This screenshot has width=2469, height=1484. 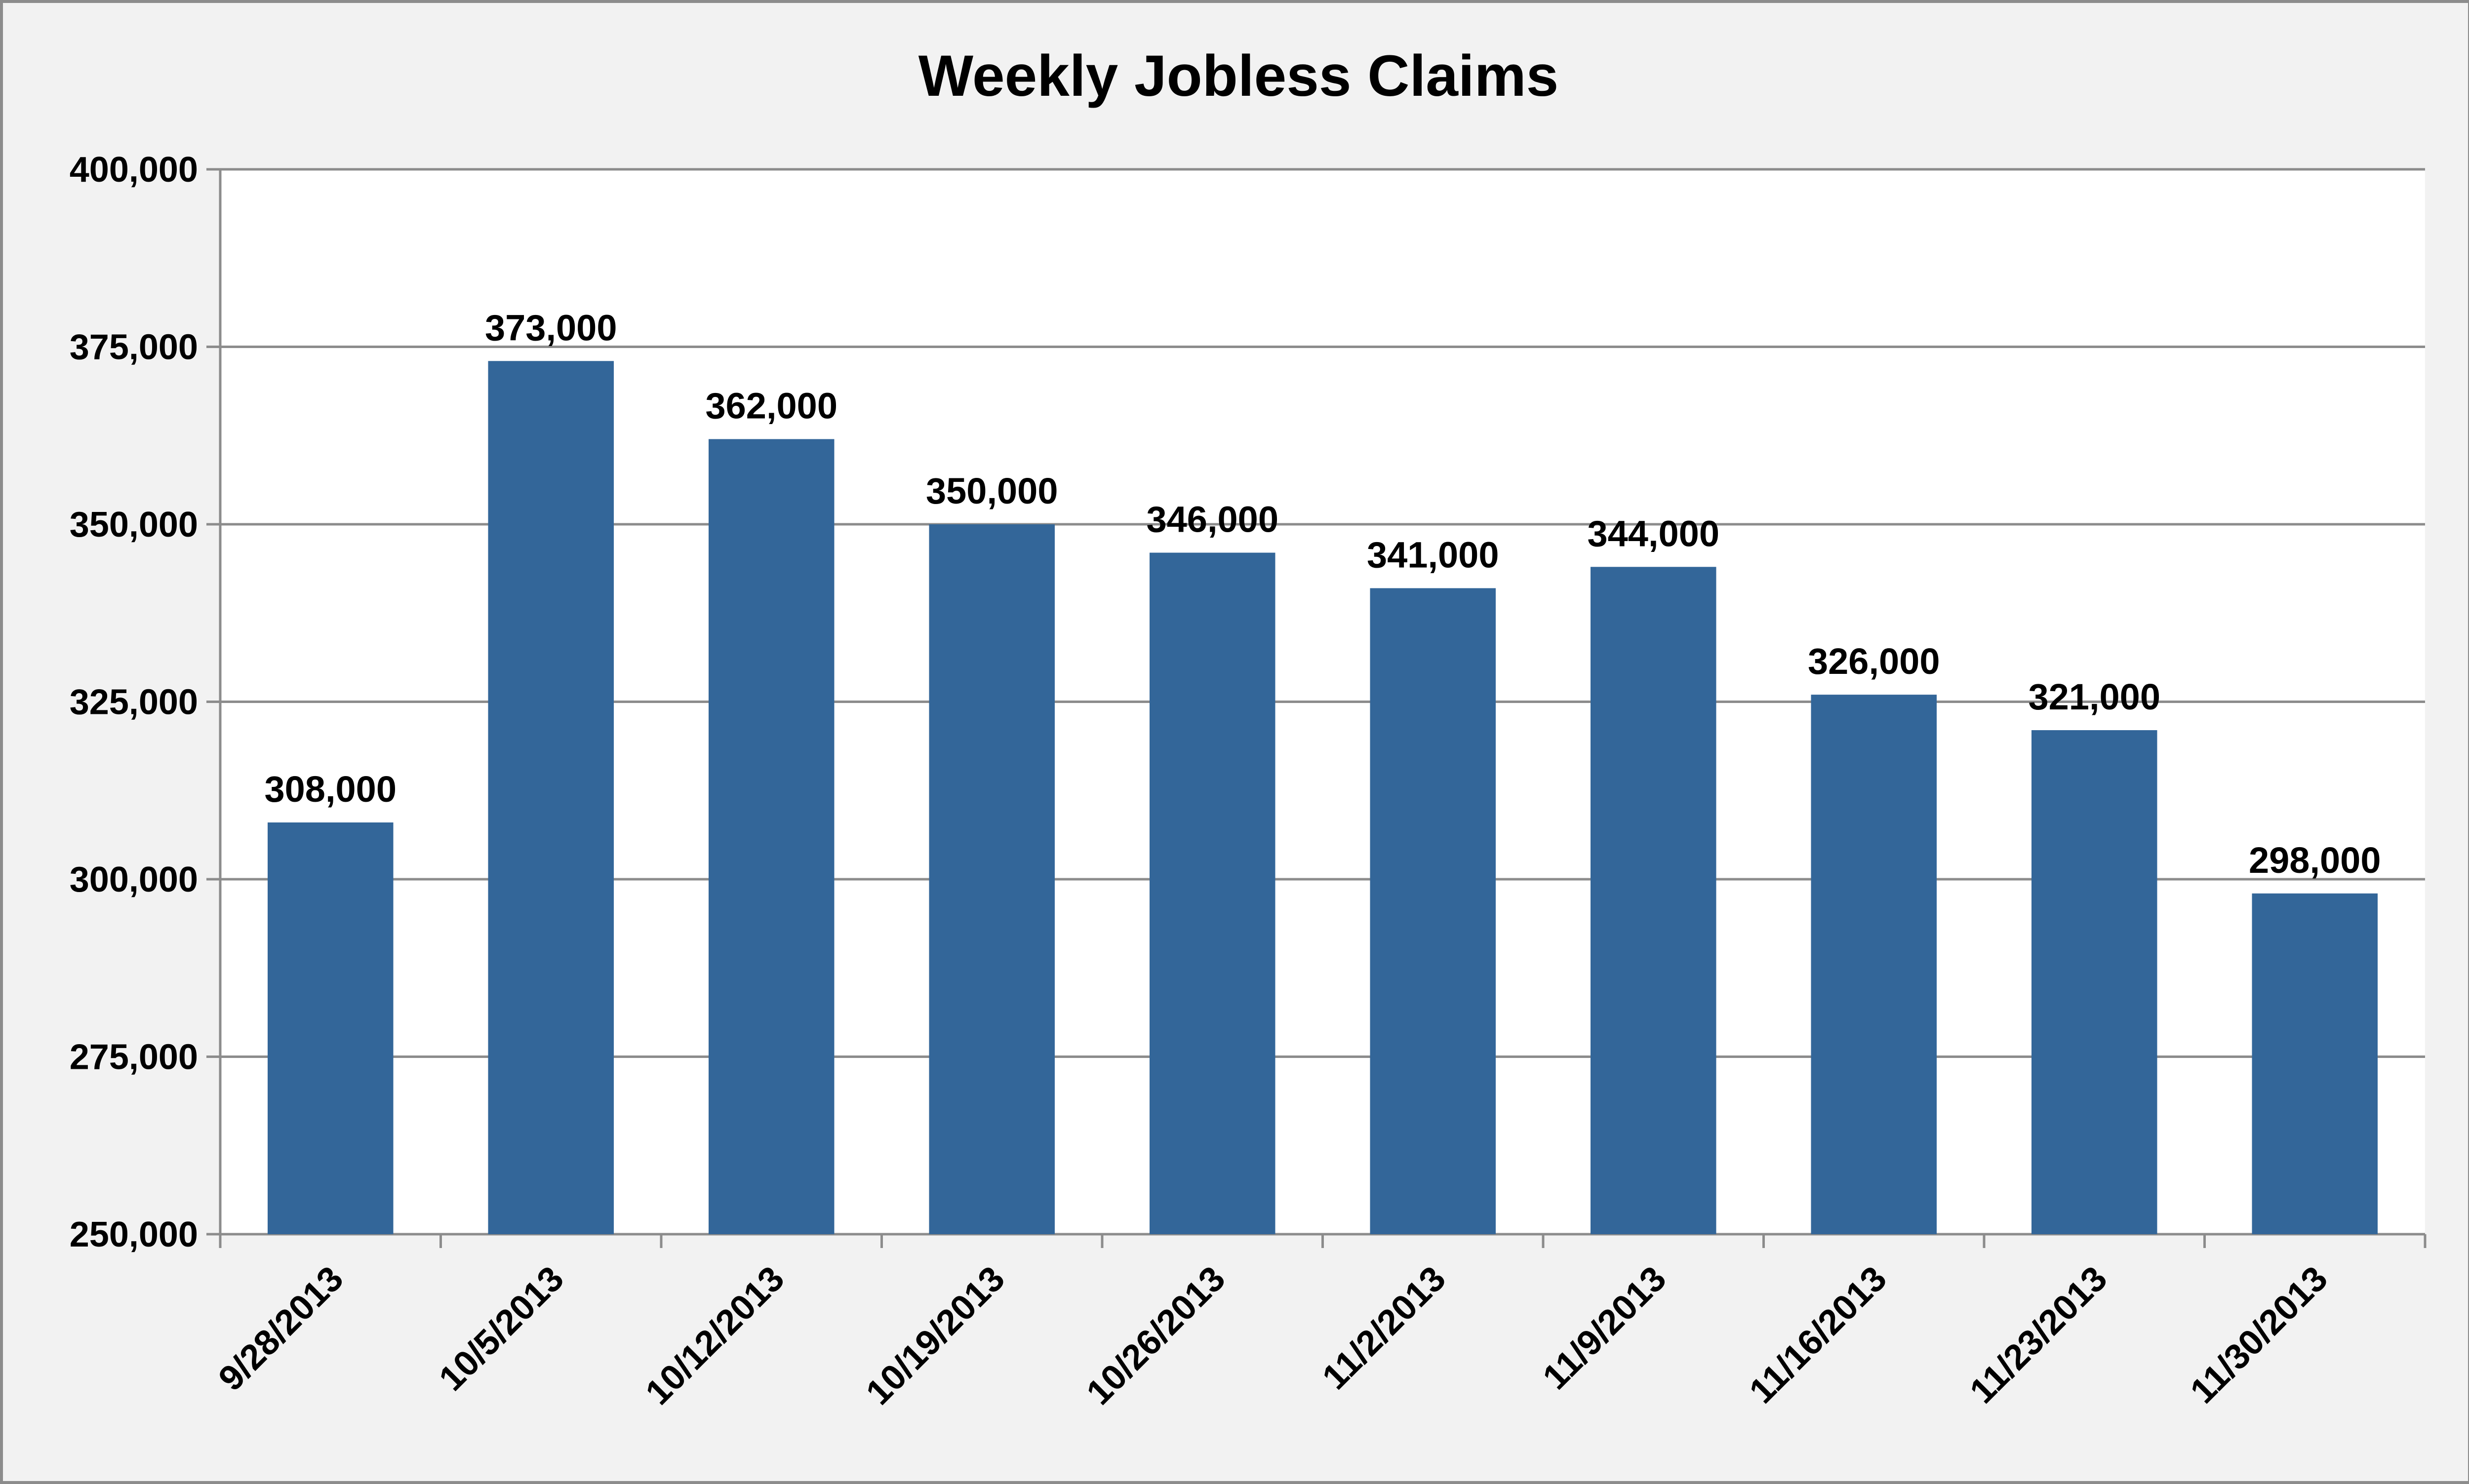 What do you see at coordinates (501, 1329) in the screenshot?
I see `x-tick-label: 10/5/2013` at bounding box center [501, 1329].